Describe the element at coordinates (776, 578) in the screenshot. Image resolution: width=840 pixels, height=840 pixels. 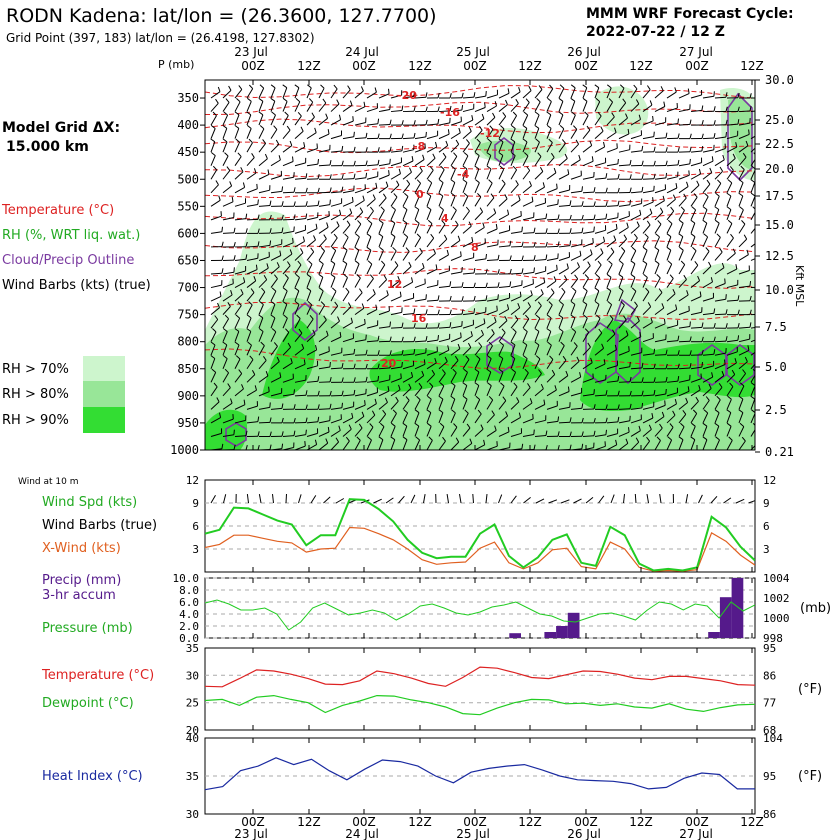
I see `y2-tick-label: 1004` at that location.